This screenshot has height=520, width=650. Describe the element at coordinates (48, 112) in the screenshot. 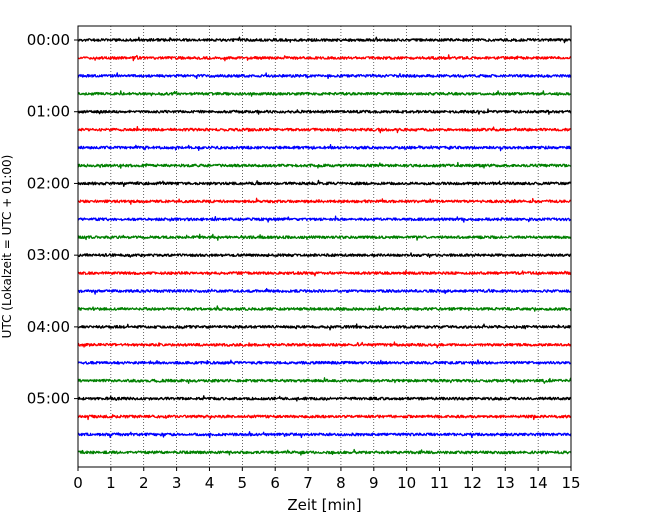

I see `y-tick-label-01:00: 01:00` at that location.